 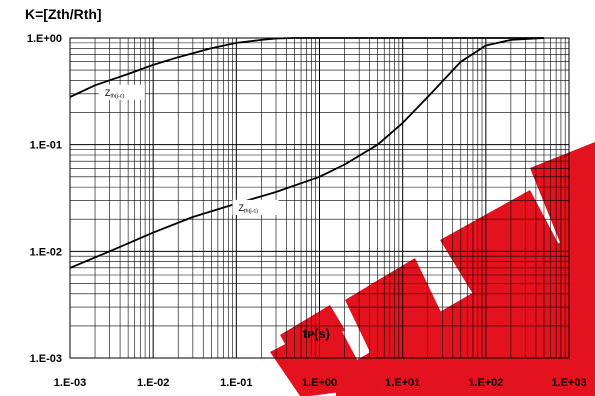 I want to click on series-label-1: Zth(j-c), so click(x=121, y=92).